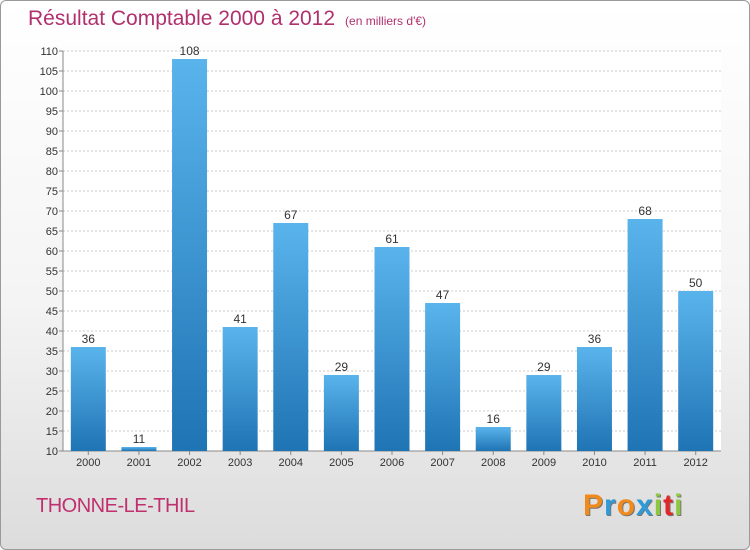 The width and height of the screenshot is (750, 550). What do you see at coordinates (610, 505) in the screenshot?
I see `logo-letter: r` at bounding box center [610, 505].